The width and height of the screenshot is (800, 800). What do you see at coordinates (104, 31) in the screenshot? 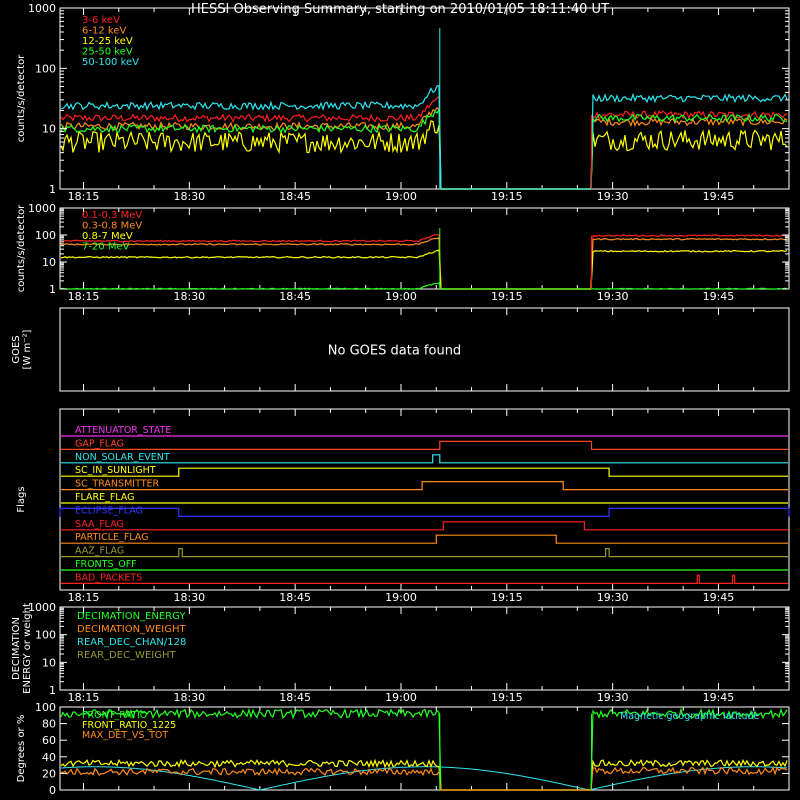
I see `xray_low-legend-item: 6-12 keV` at bounding box center [104, 31].